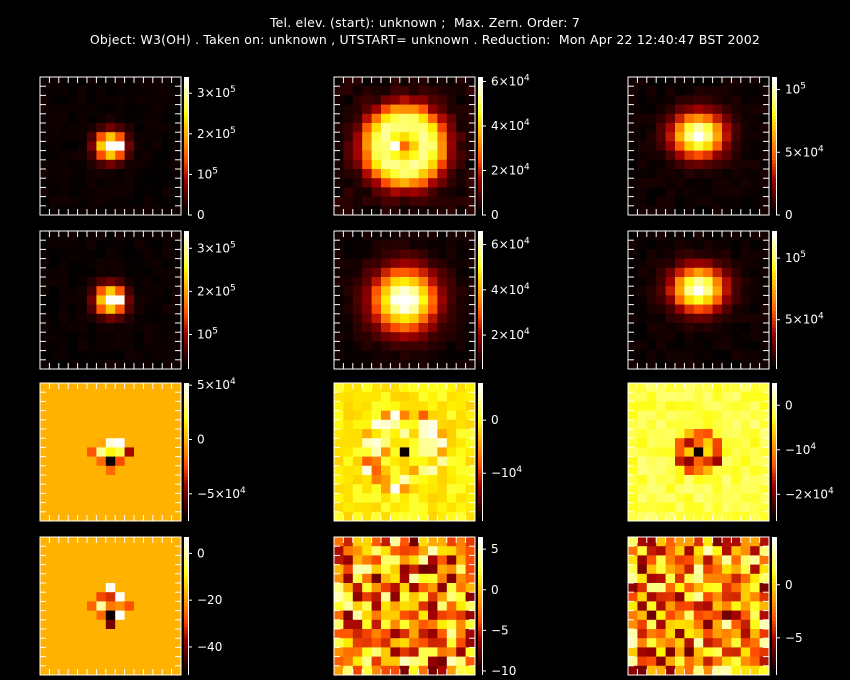 The width and height of the screenshot is (850, 680). What do you see at coordinates (503, 671) in the screenshot?
I see `colorbar-tick-label: −10` at bounding box center [503, 671].